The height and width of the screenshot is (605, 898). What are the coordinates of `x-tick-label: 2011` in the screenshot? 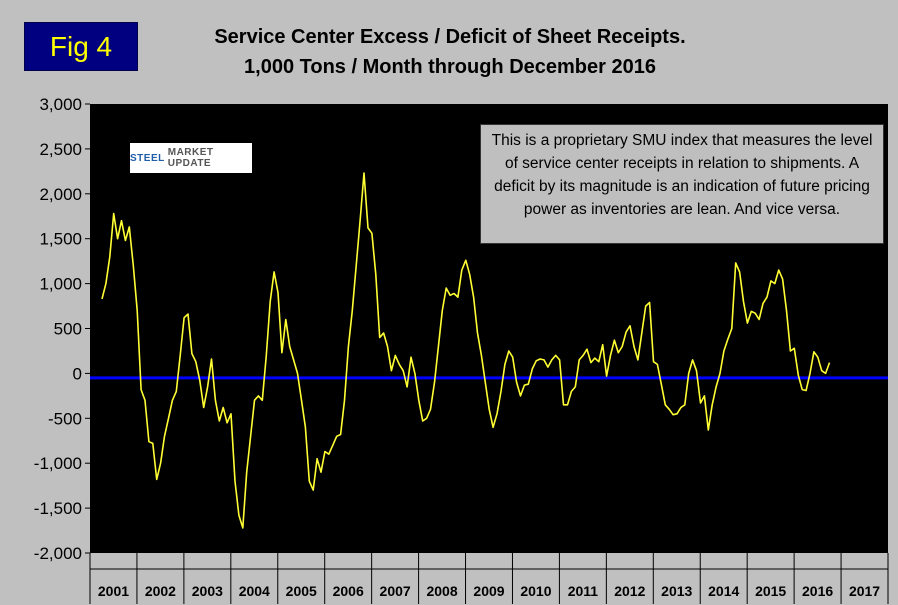 It's located at (583, 591).